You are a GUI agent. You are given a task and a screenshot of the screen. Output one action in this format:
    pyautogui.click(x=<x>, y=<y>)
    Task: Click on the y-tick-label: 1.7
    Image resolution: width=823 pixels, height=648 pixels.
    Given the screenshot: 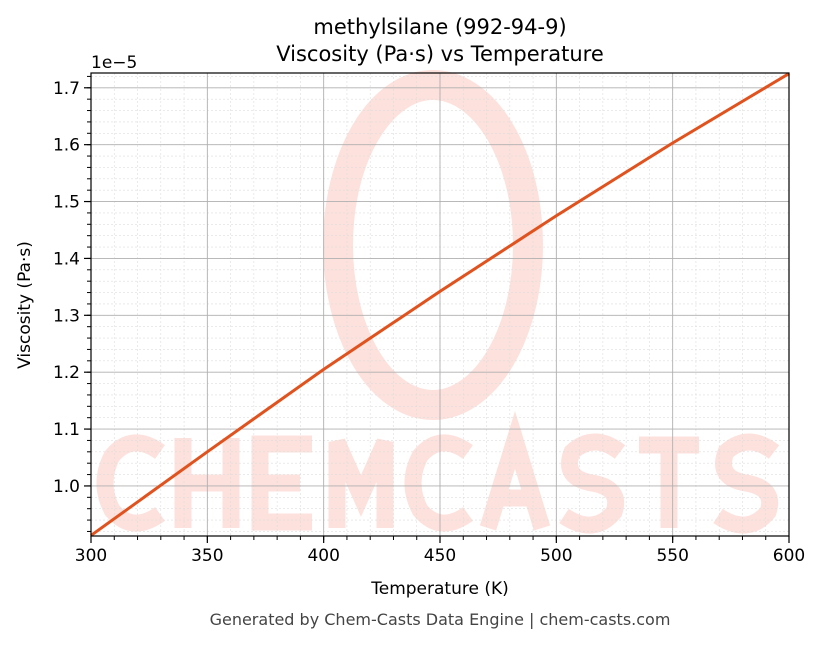 What is the action you would take?
    pyautogui.click(x=66, y=89)
    